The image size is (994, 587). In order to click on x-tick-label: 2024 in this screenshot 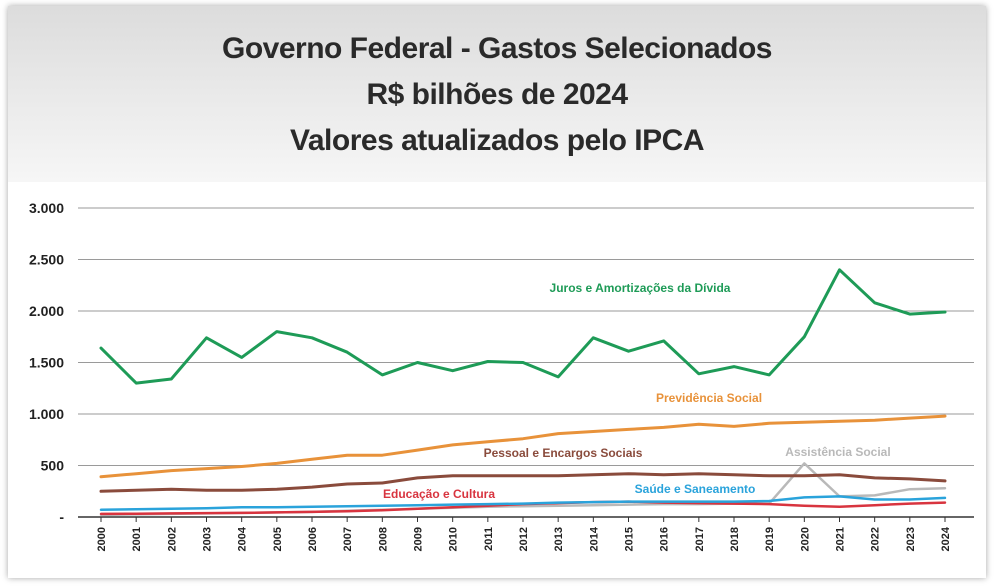, I will do `click(946, 538)`.